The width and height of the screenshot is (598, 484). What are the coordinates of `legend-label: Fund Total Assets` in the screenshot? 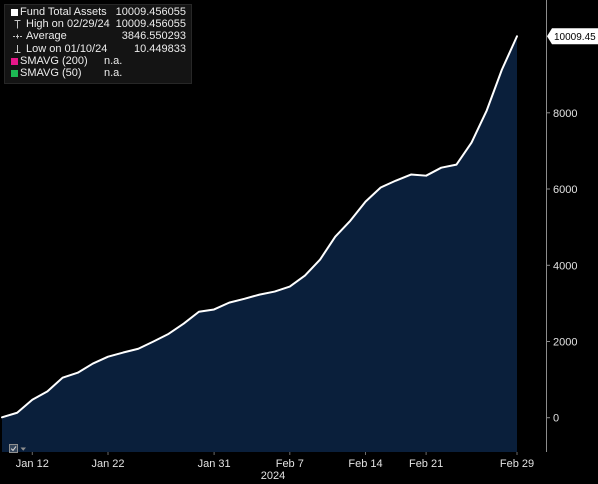 It's located at (63, 12).